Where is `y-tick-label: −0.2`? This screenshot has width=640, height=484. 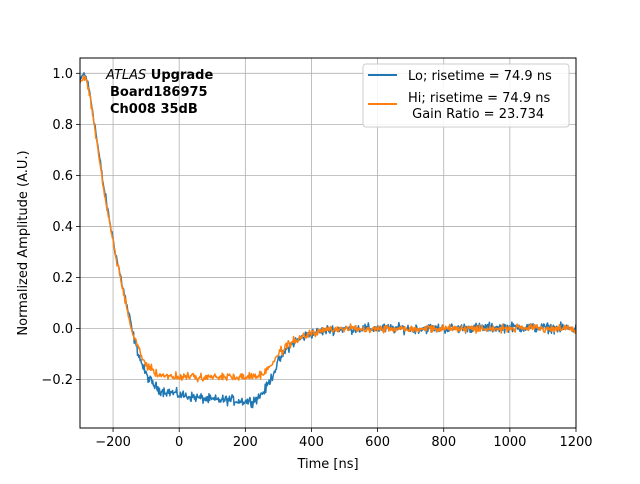 y-tick-label: −0.2 is located at coordinates (57, 380).